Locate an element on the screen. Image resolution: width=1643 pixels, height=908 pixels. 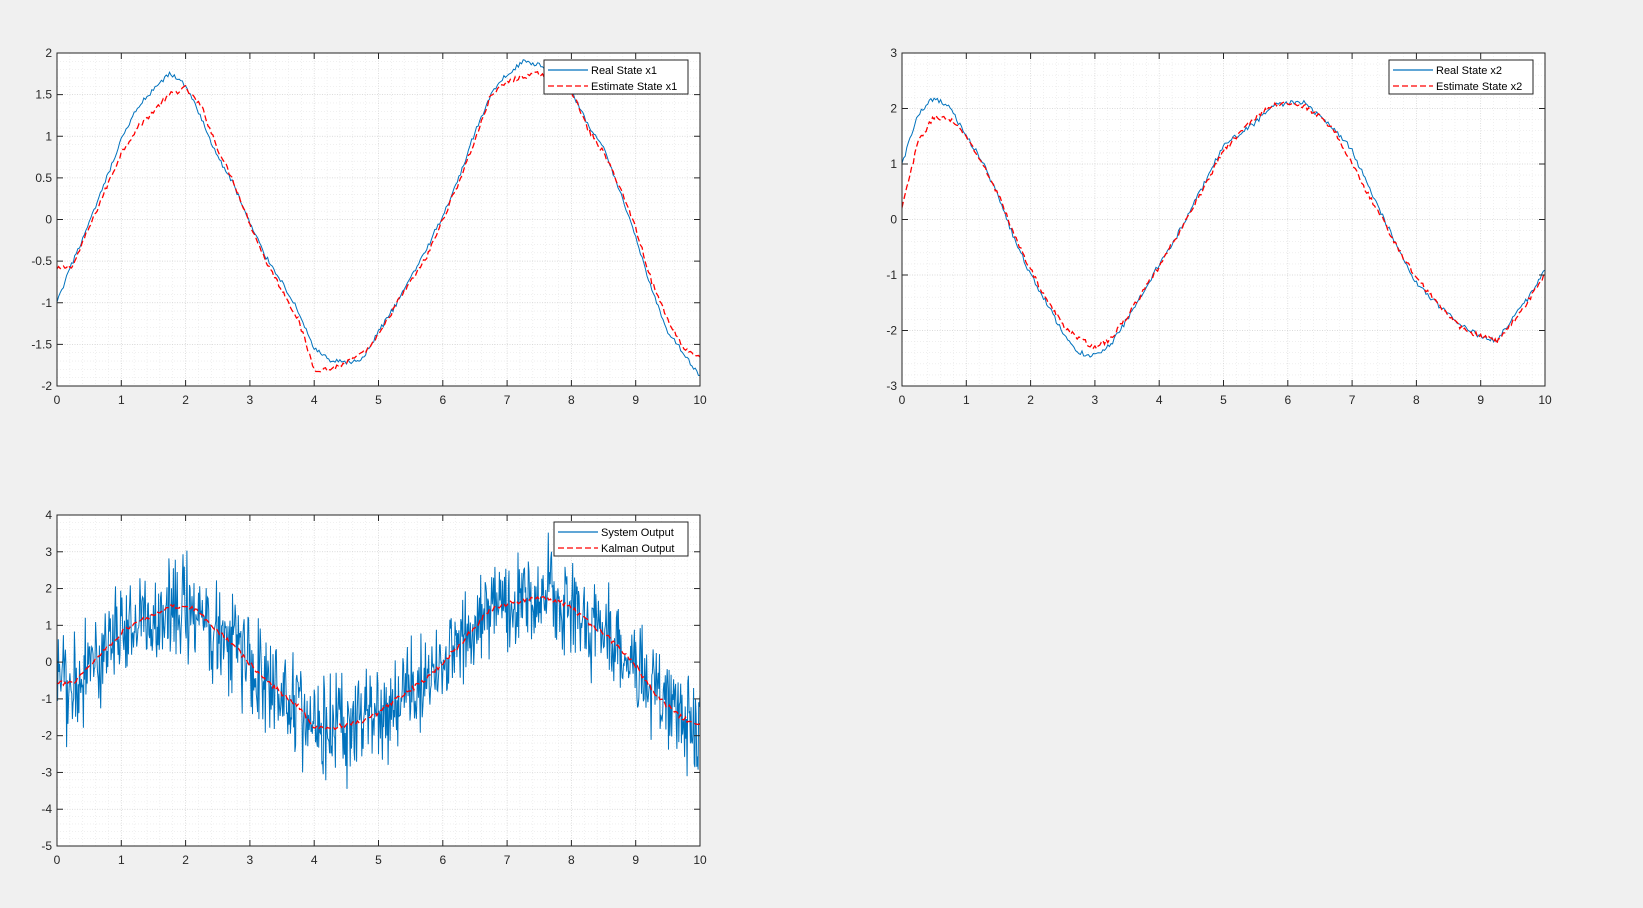
legend-label: System Output is located at coordinates (637, 533).